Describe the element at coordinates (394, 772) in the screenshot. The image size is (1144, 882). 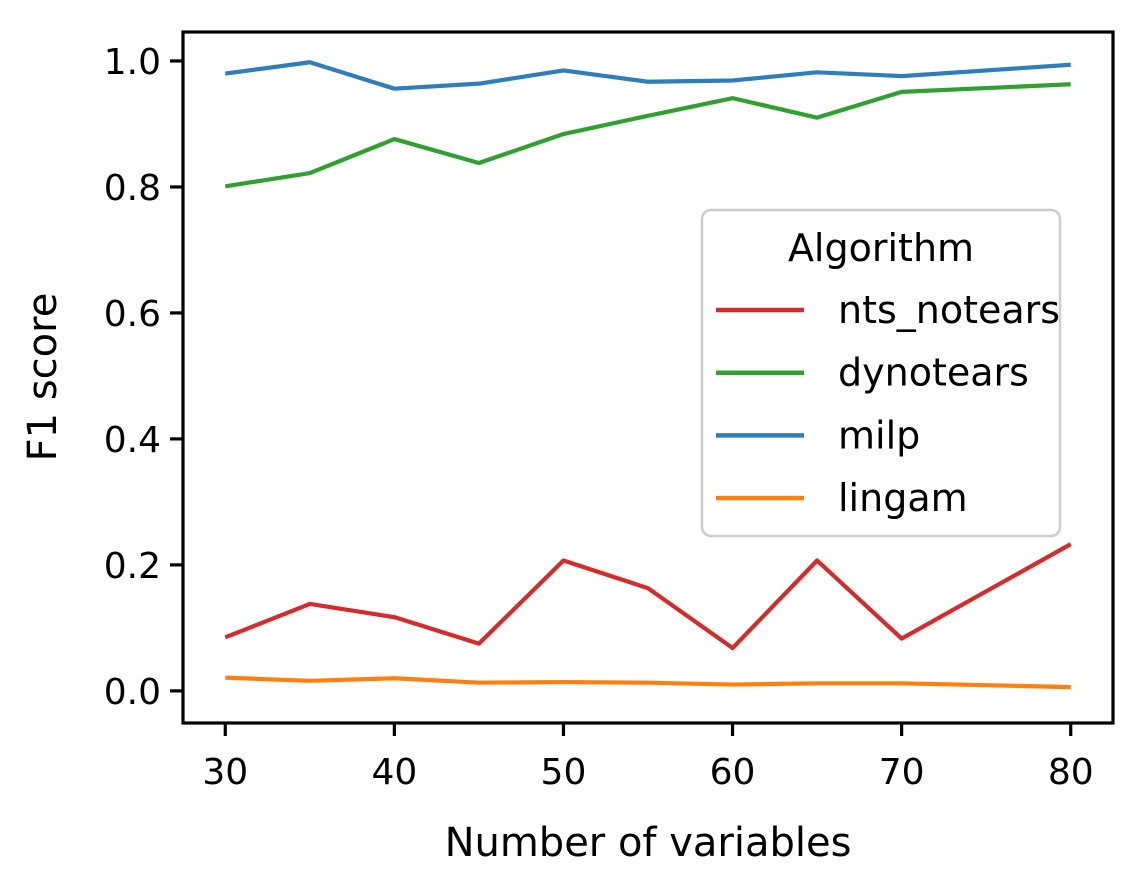
I see `x-tick-label-40: 40` at that location.